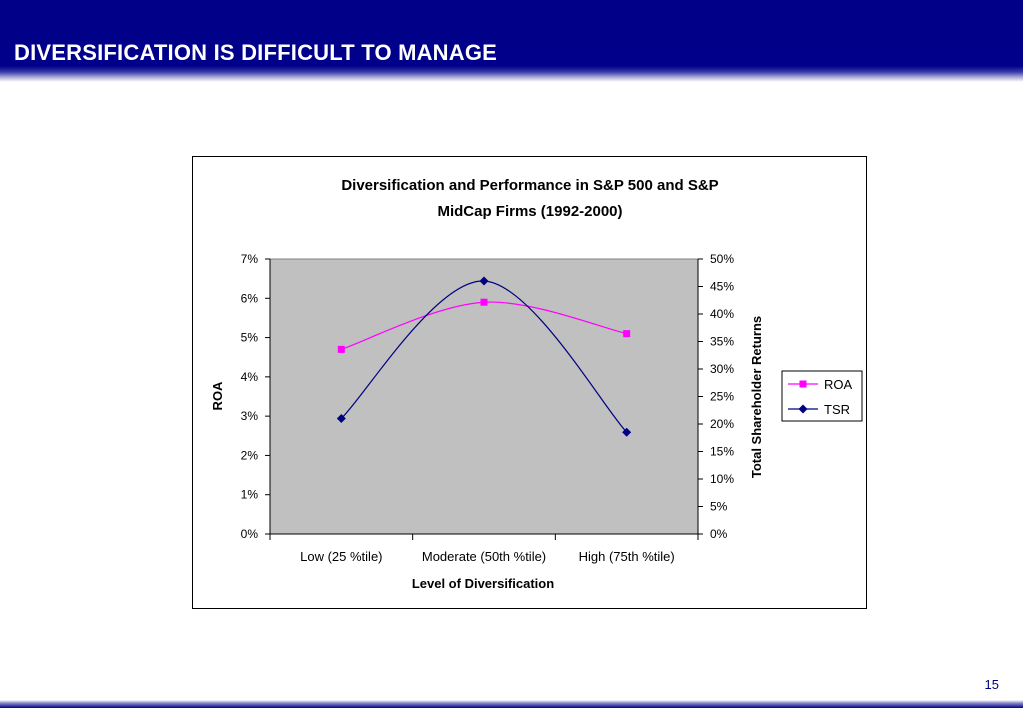 Image resolution: width=1023 pixels, height=708 pixels. I want to click on page-number: 15, so click(991, 684).